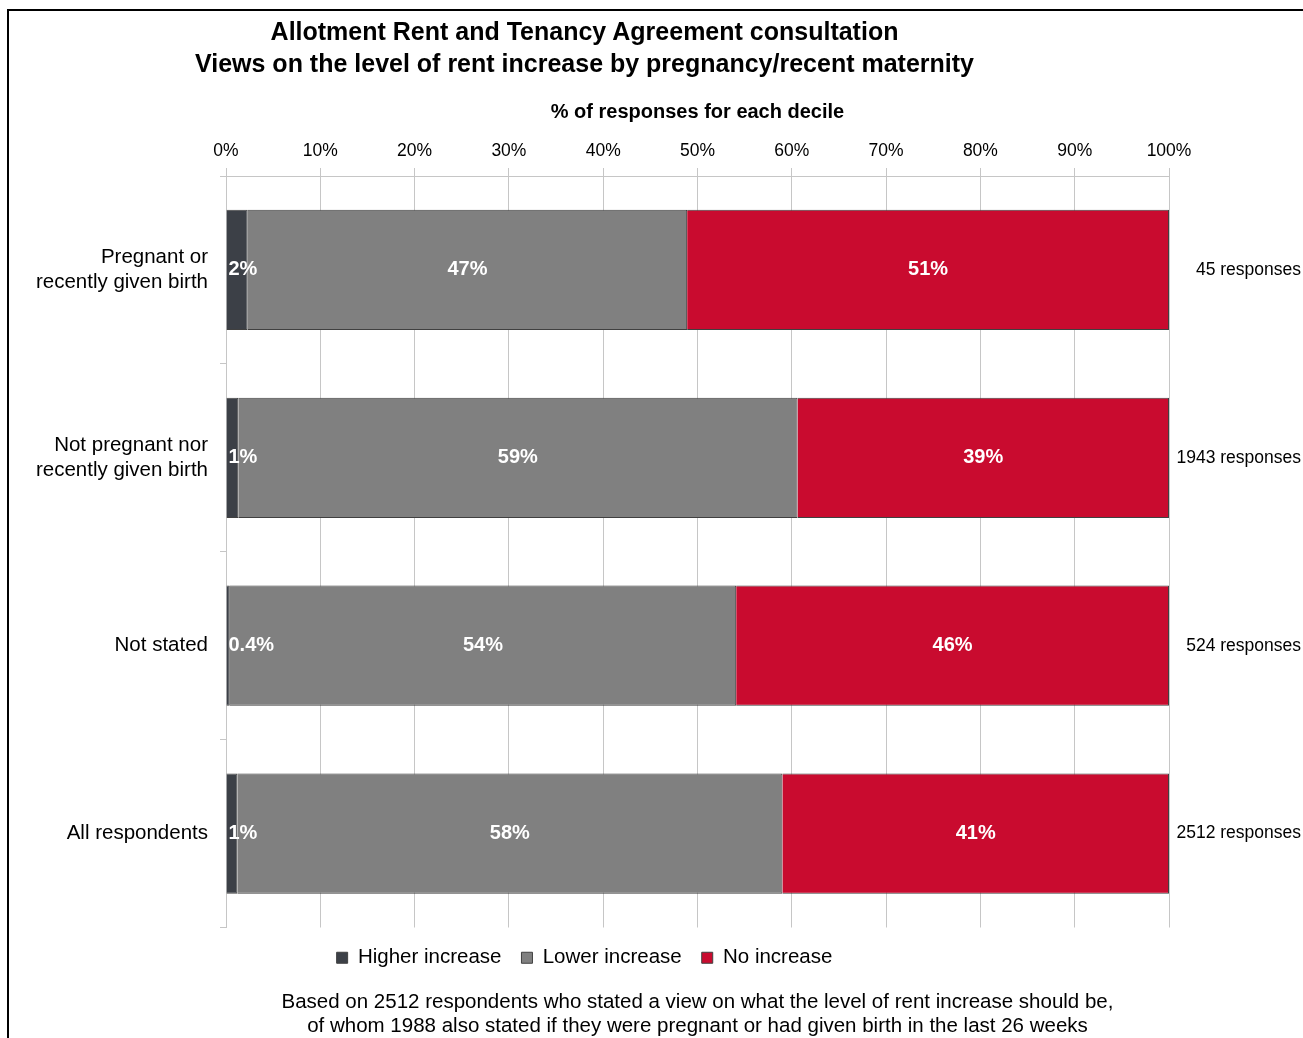 The height and width of the screenshot is (1038, 1303). What do you see at coordinates (980, 150) in the screenshot?
I see `x-tick-label: 80%` at bounding box center [980, 150].